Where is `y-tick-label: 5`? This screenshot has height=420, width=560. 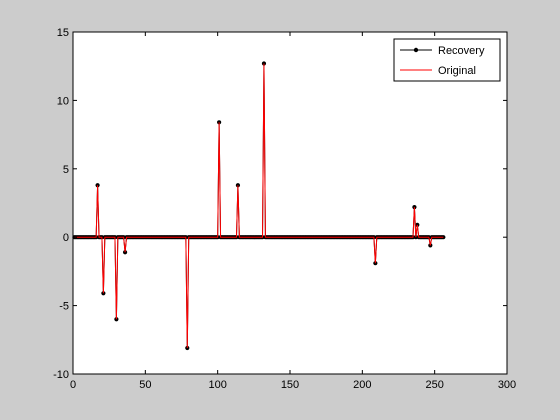 y-tick-label: 5 is located at coordinates (66, 170).